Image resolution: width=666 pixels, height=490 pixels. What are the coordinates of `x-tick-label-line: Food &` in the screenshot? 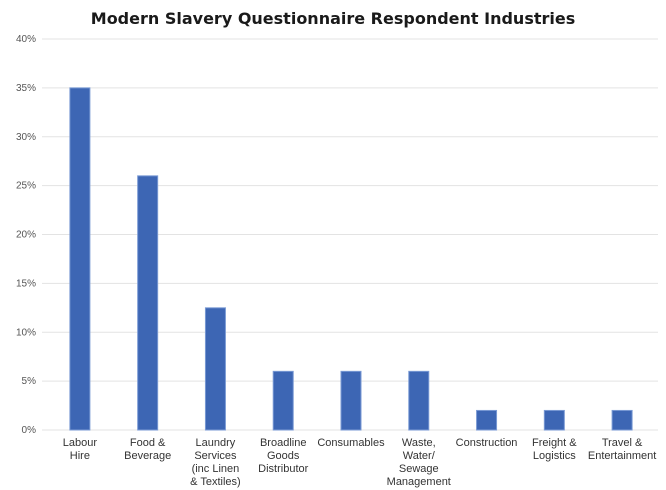 It's located at (148, 443).